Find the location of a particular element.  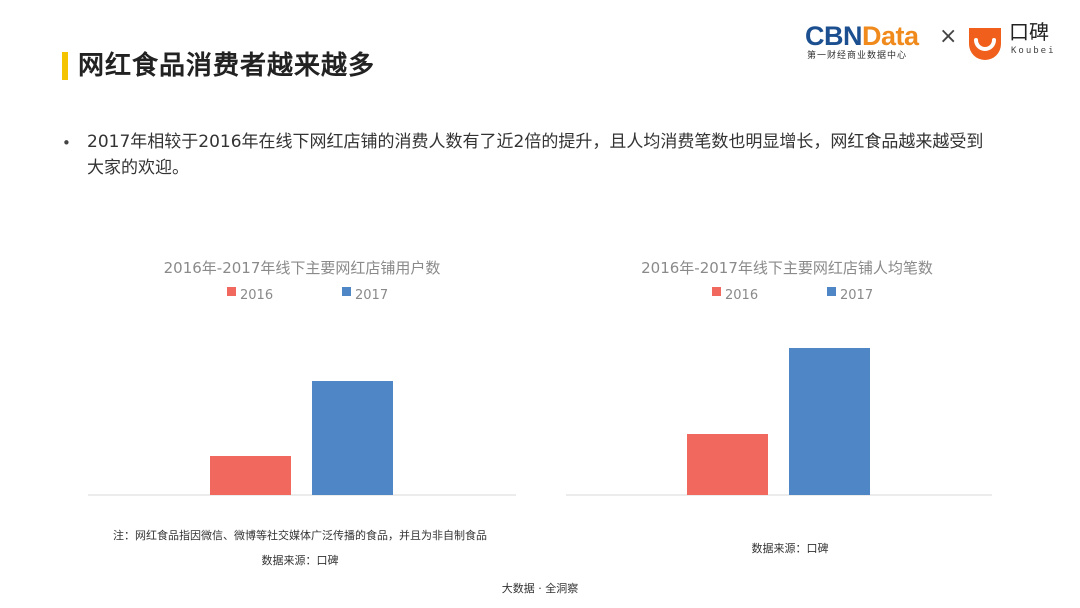

koubei-logo-text: 口碑 is located at coordinates (1029, 32).